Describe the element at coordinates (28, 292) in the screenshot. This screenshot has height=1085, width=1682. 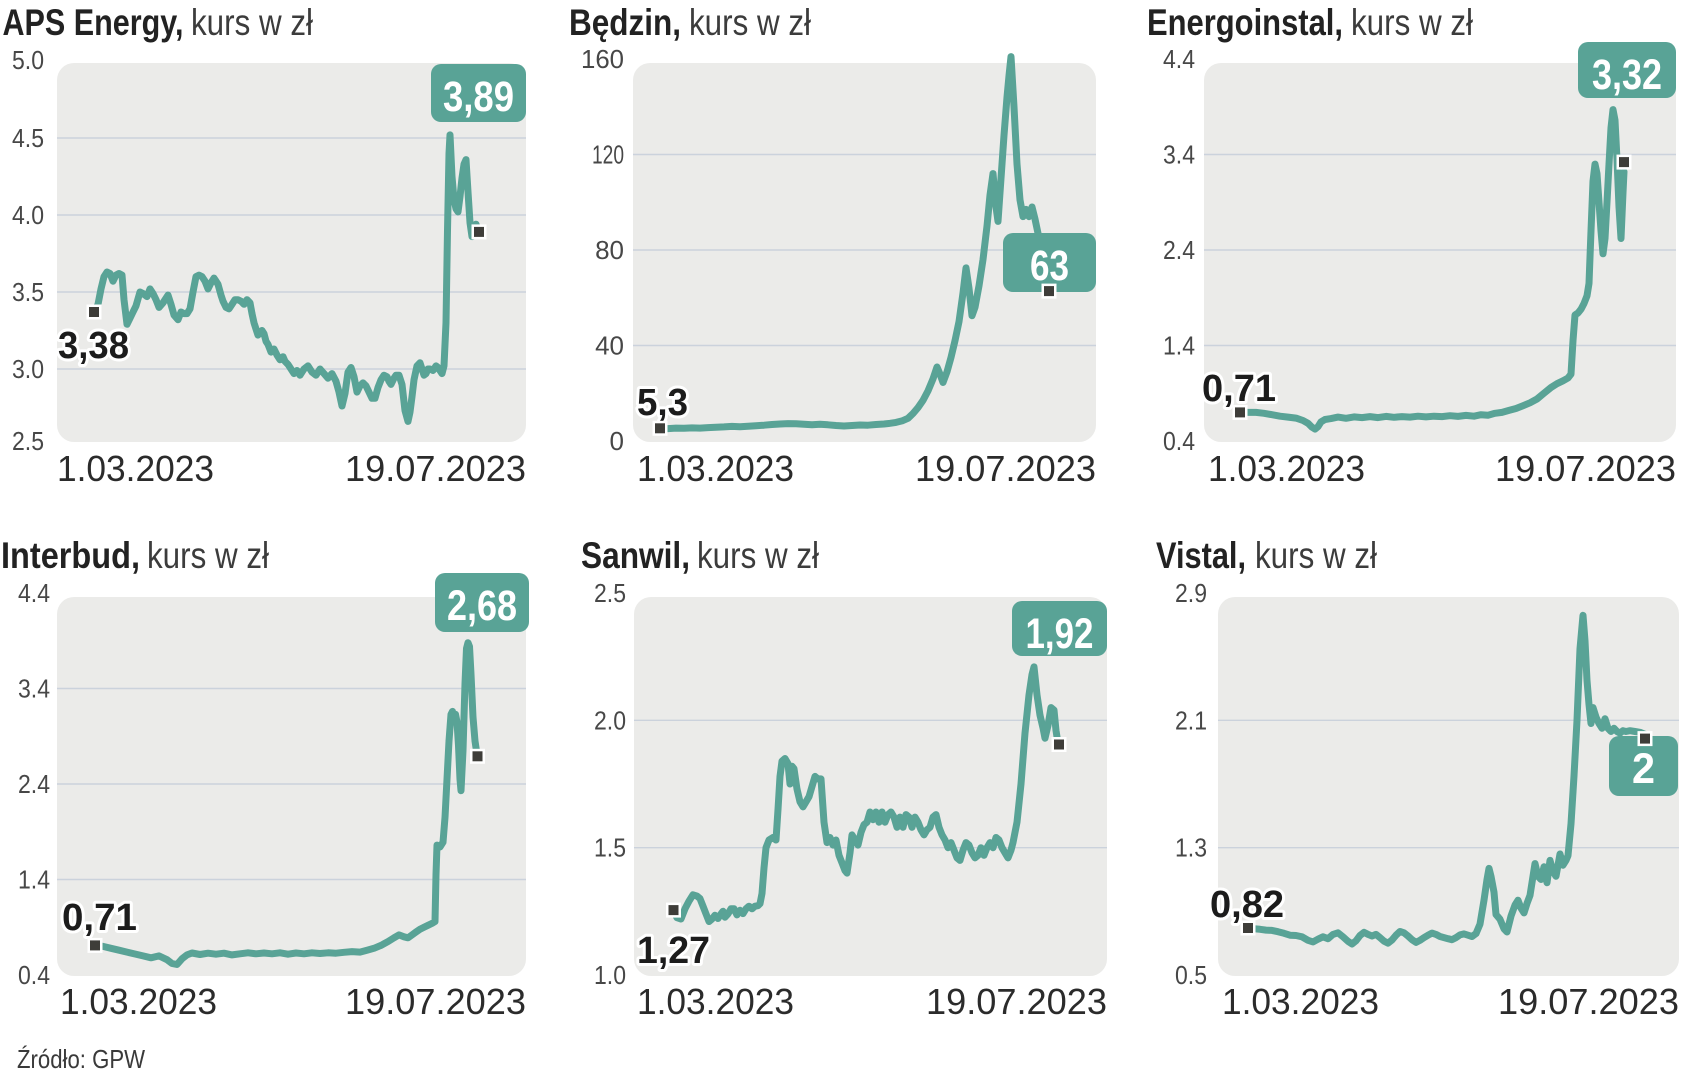
I see `svg-text: 3.5` at that location.